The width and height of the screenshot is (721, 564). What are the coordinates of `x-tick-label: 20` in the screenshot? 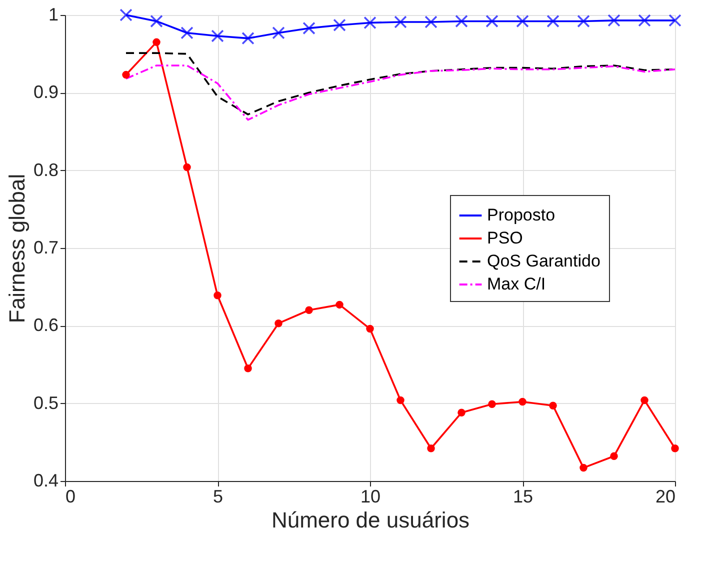 It's located at (665, 496).